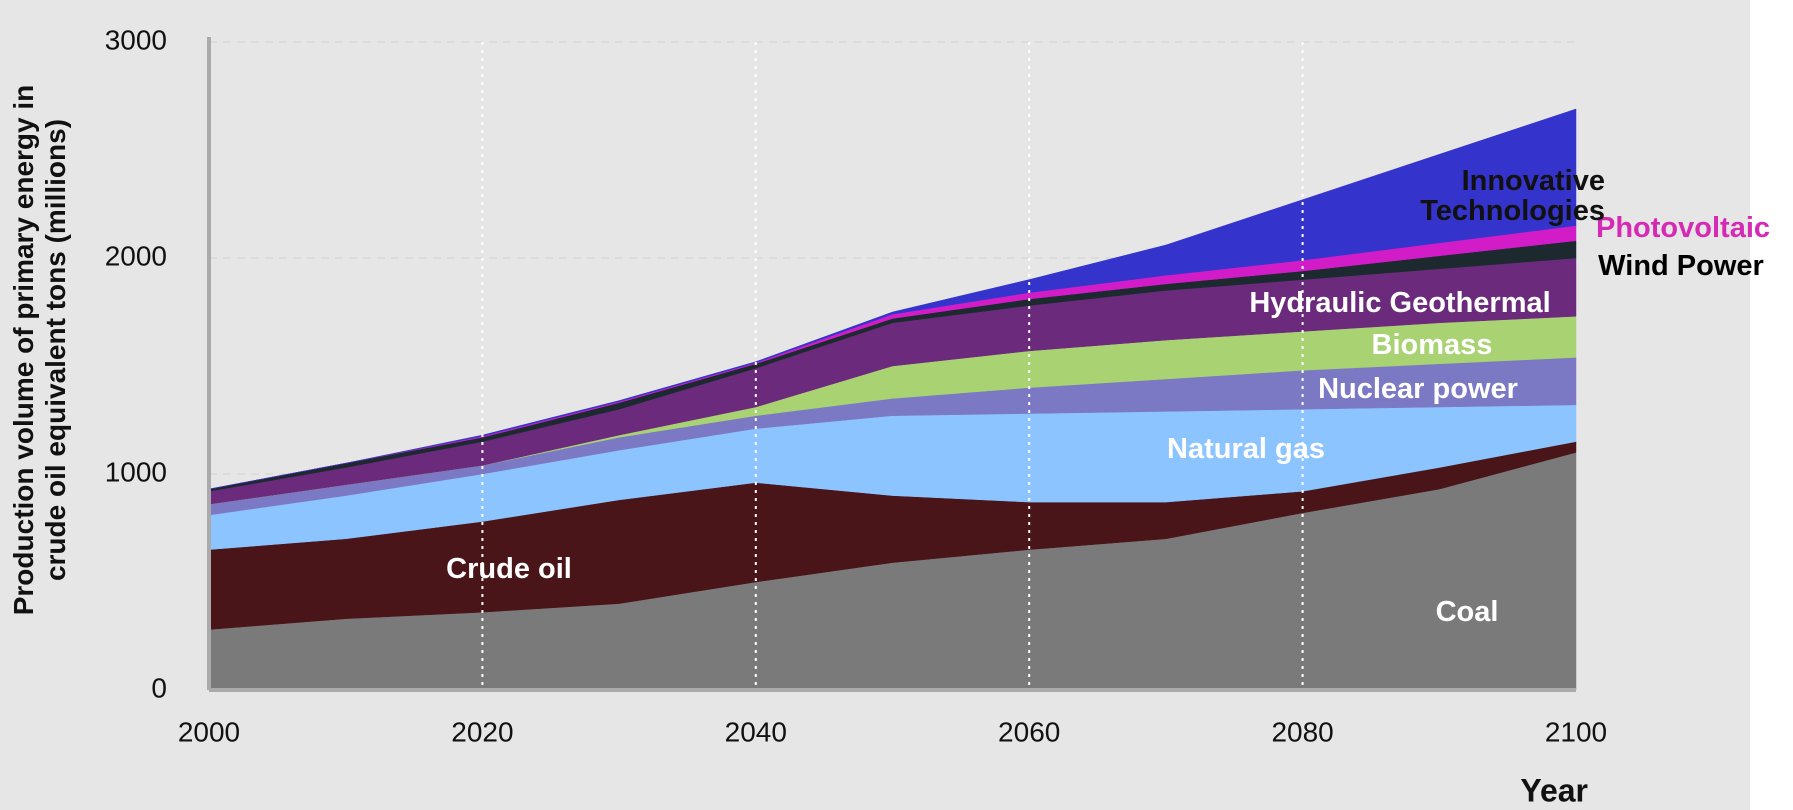 This screenshot has height=810, width=1793. I want to click on series-label: Hydraulic Geothermal, so click(1400, 303).